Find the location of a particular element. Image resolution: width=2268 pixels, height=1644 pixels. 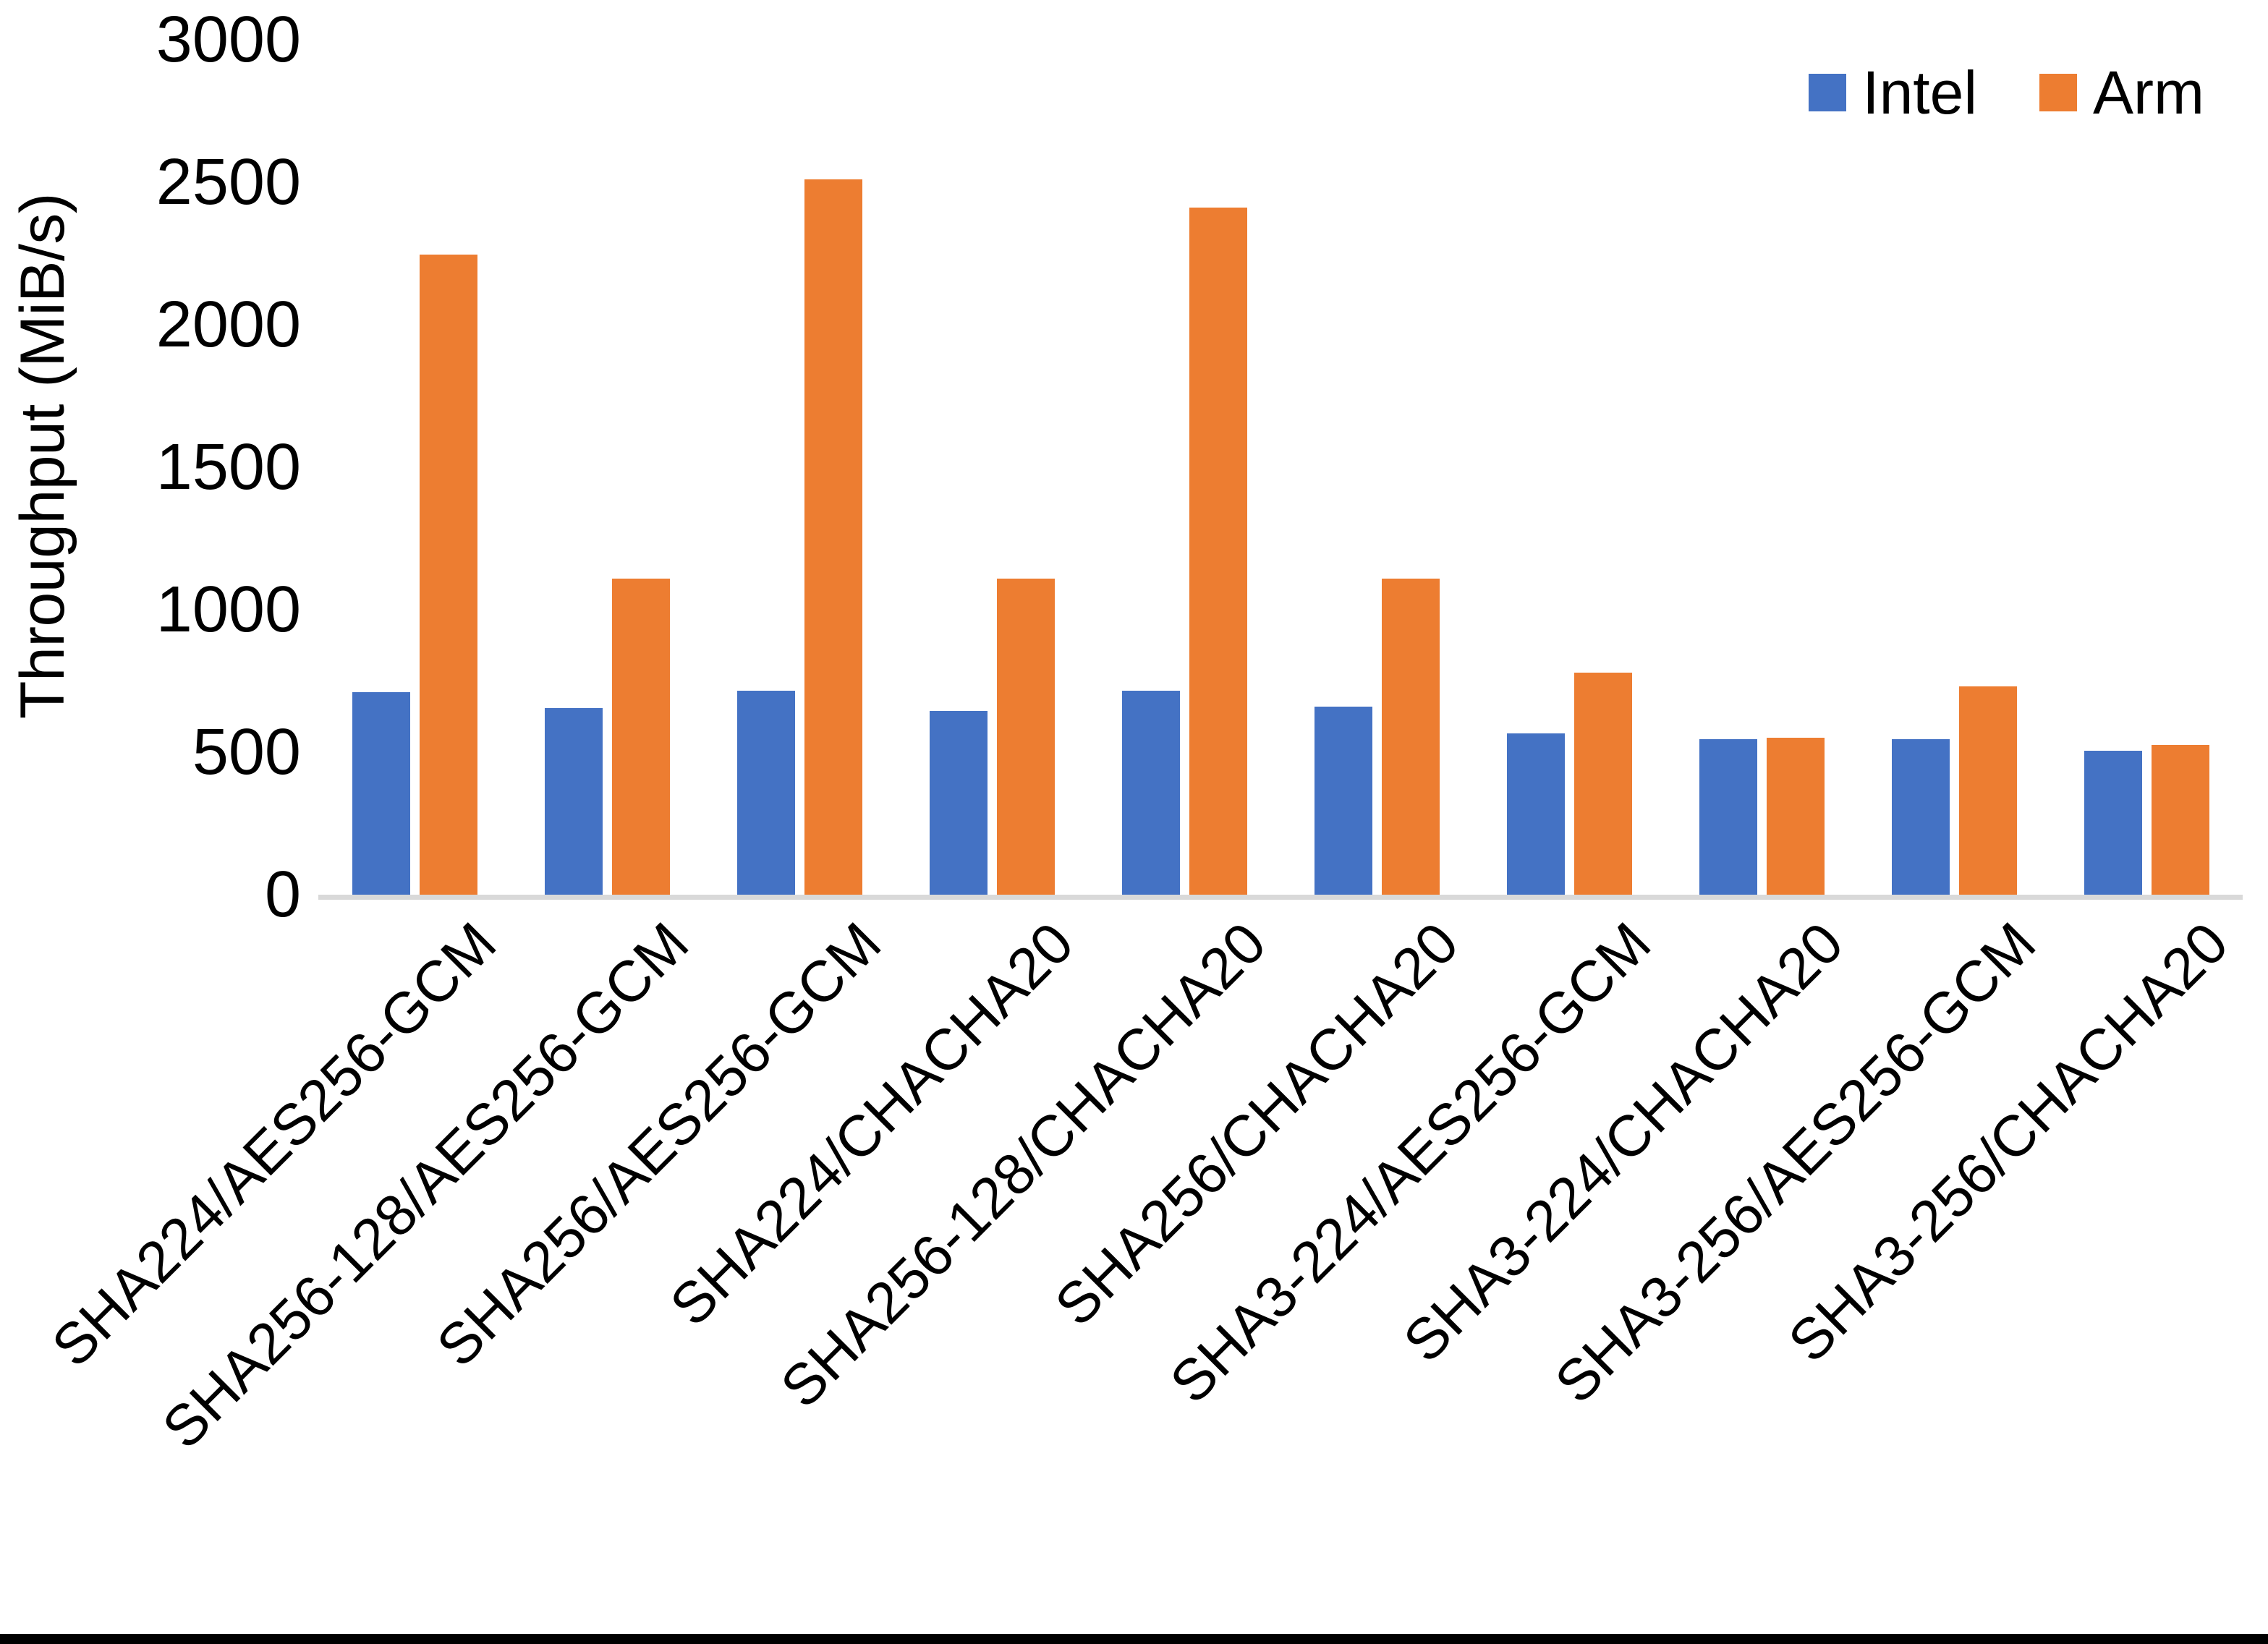

y-axis-tick-label: 2500 is located at coordinates (228, 182).